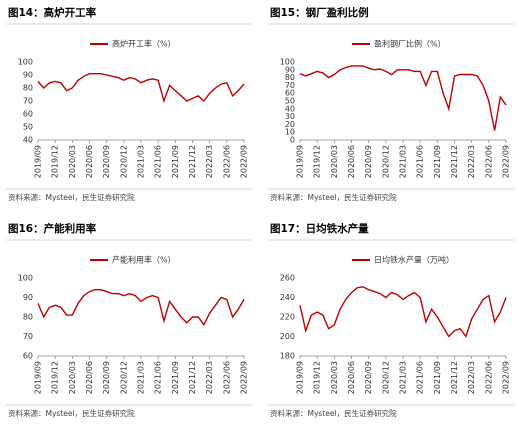  I want to click on y-tick-label: 0, so click(292, 140).